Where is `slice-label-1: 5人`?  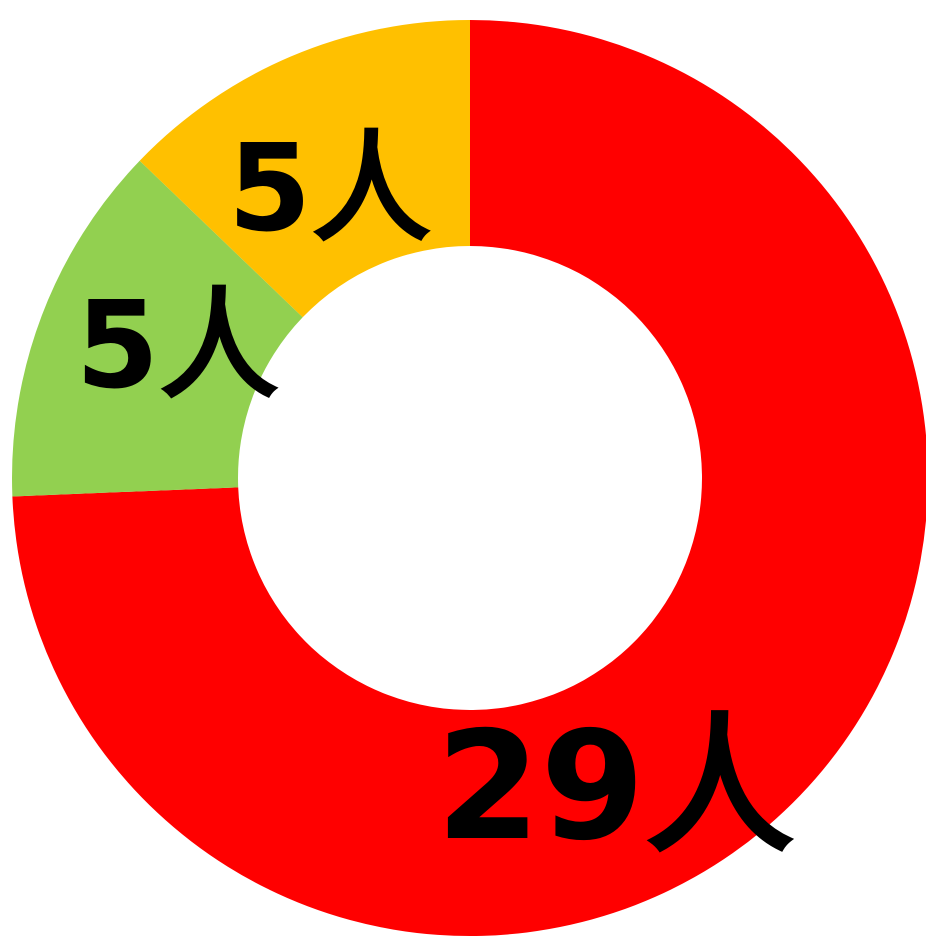 slice-label-1: 5人 is located at coordinates (178, 346).